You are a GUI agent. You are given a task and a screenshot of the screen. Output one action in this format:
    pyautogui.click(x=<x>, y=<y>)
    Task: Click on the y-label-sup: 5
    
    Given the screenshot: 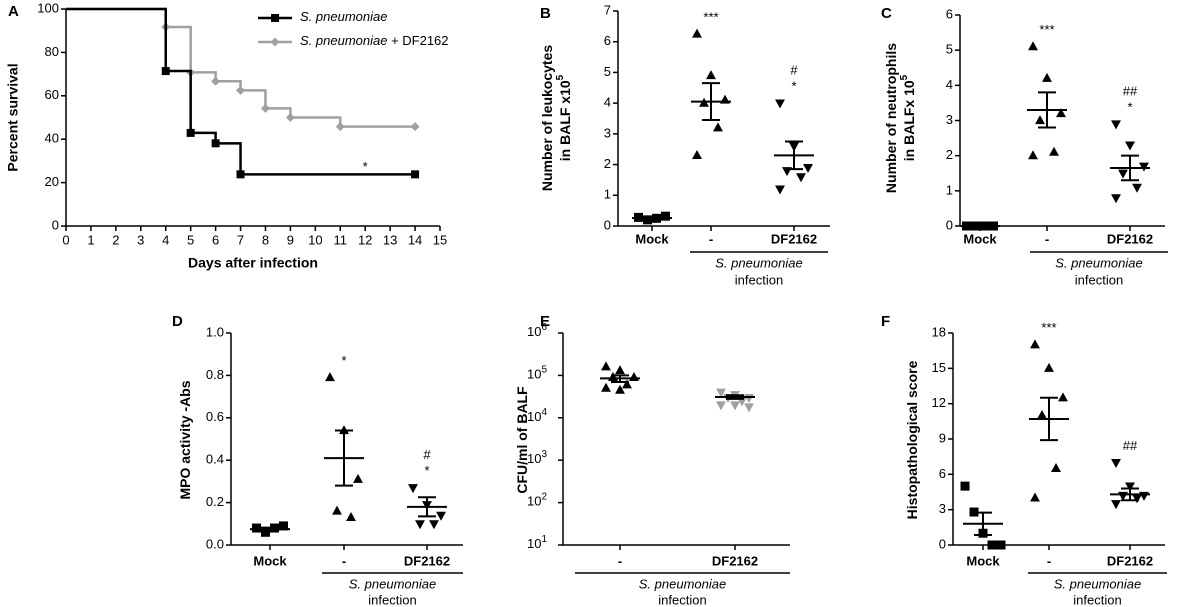 What is the action you would take?
    pyautogui.click(x=904, y=77)
    